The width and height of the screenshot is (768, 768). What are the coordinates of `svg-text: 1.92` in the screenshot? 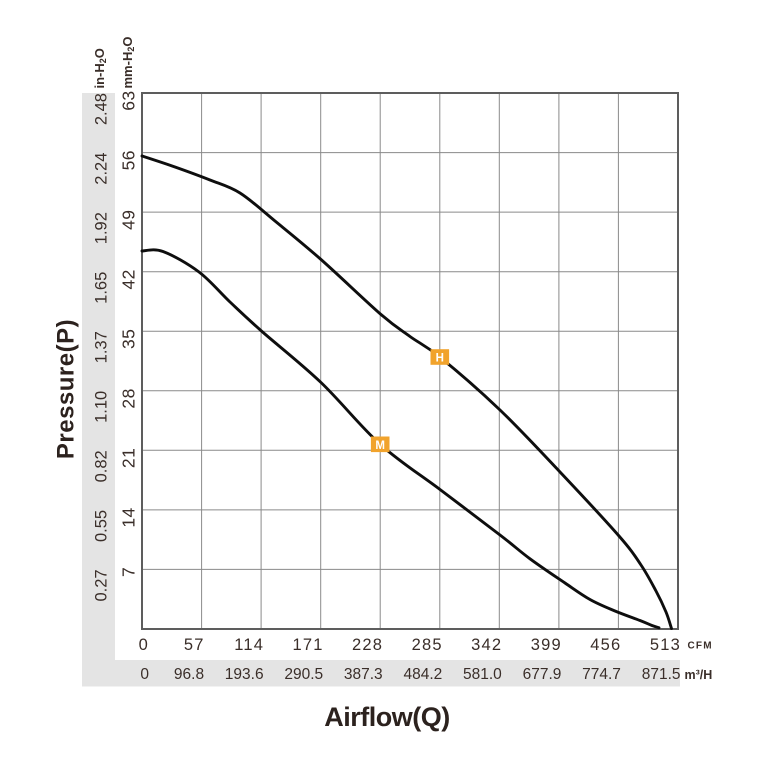 It's located at (102, 228).